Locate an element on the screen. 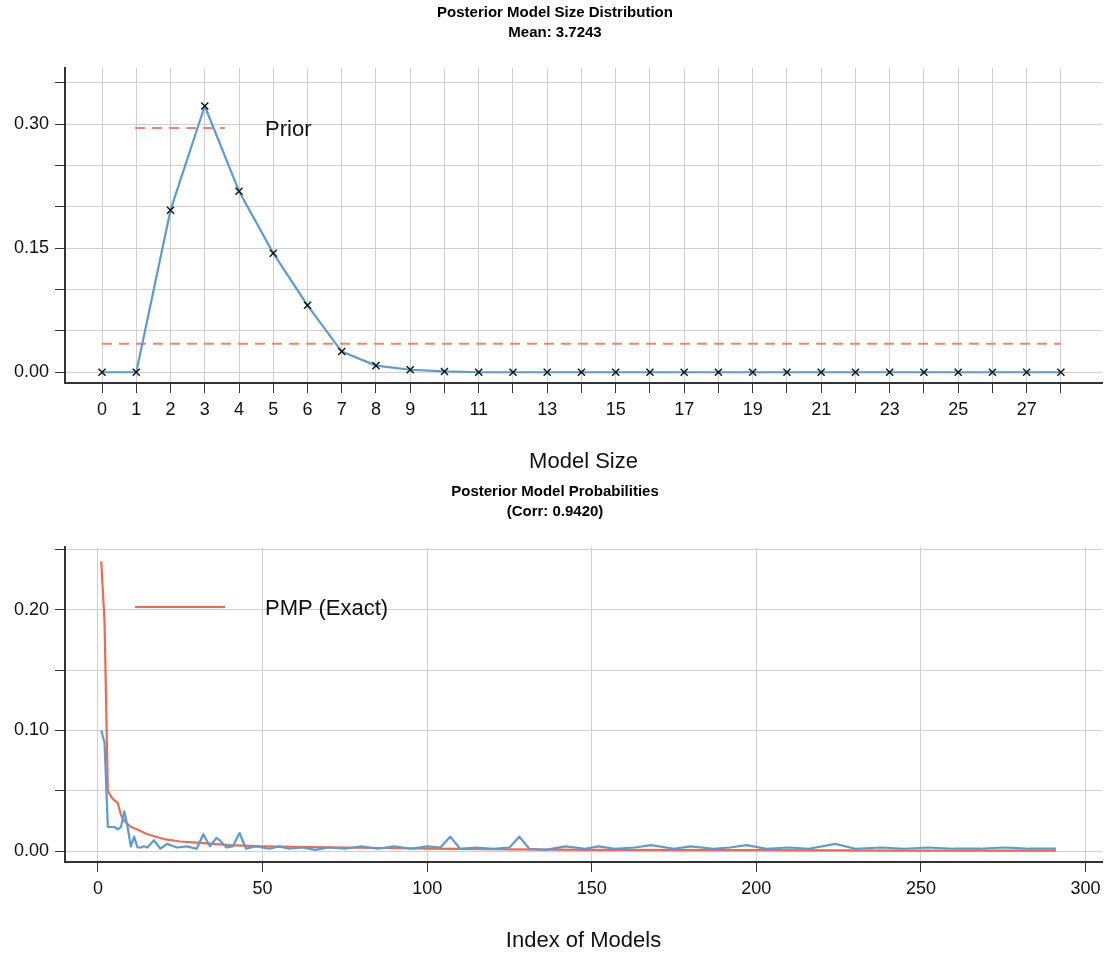  y-tick-label: 0.15 is located at coordinates (31, 247).